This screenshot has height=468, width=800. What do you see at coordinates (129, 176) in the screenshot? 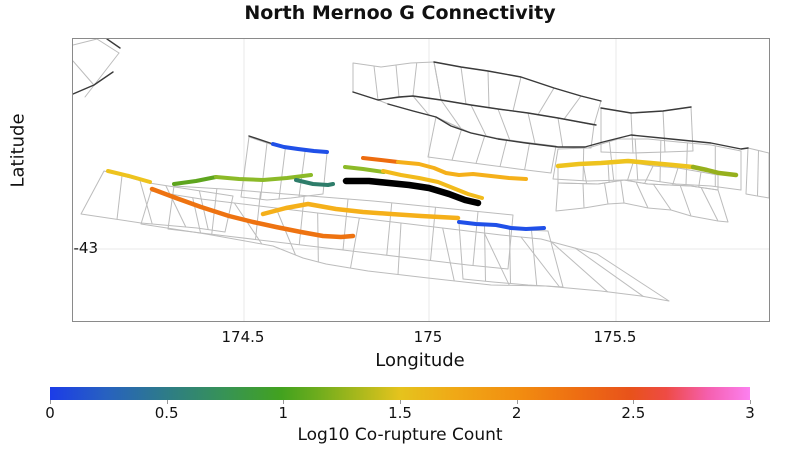
I see `fault-trace-gold-left` at bounding box center [129, 176].